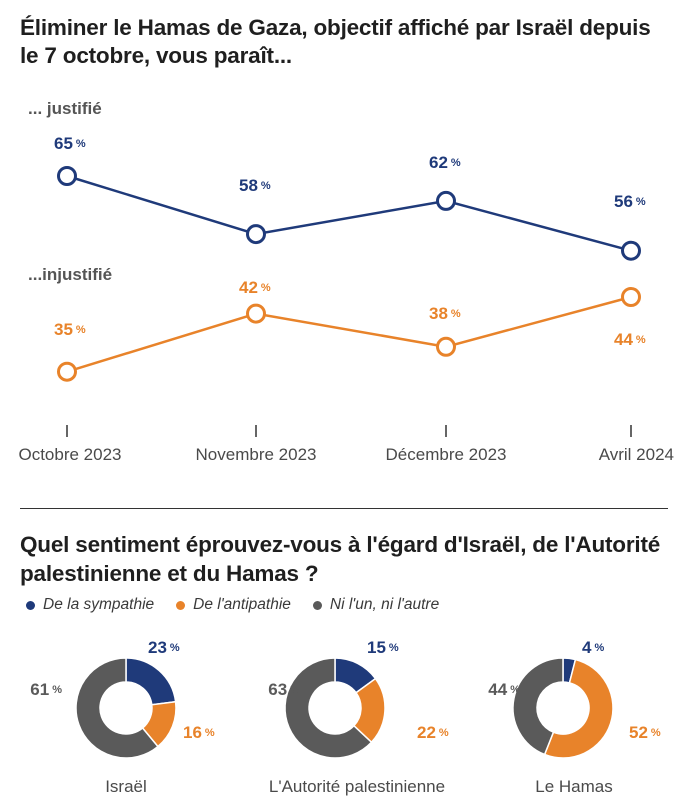 This screenshot has width=688, height=800. What do you see at coordinates (504, 689) in the screenshot?
I see `donut-label-2-2: 44%` at bounding box center [504, 689].